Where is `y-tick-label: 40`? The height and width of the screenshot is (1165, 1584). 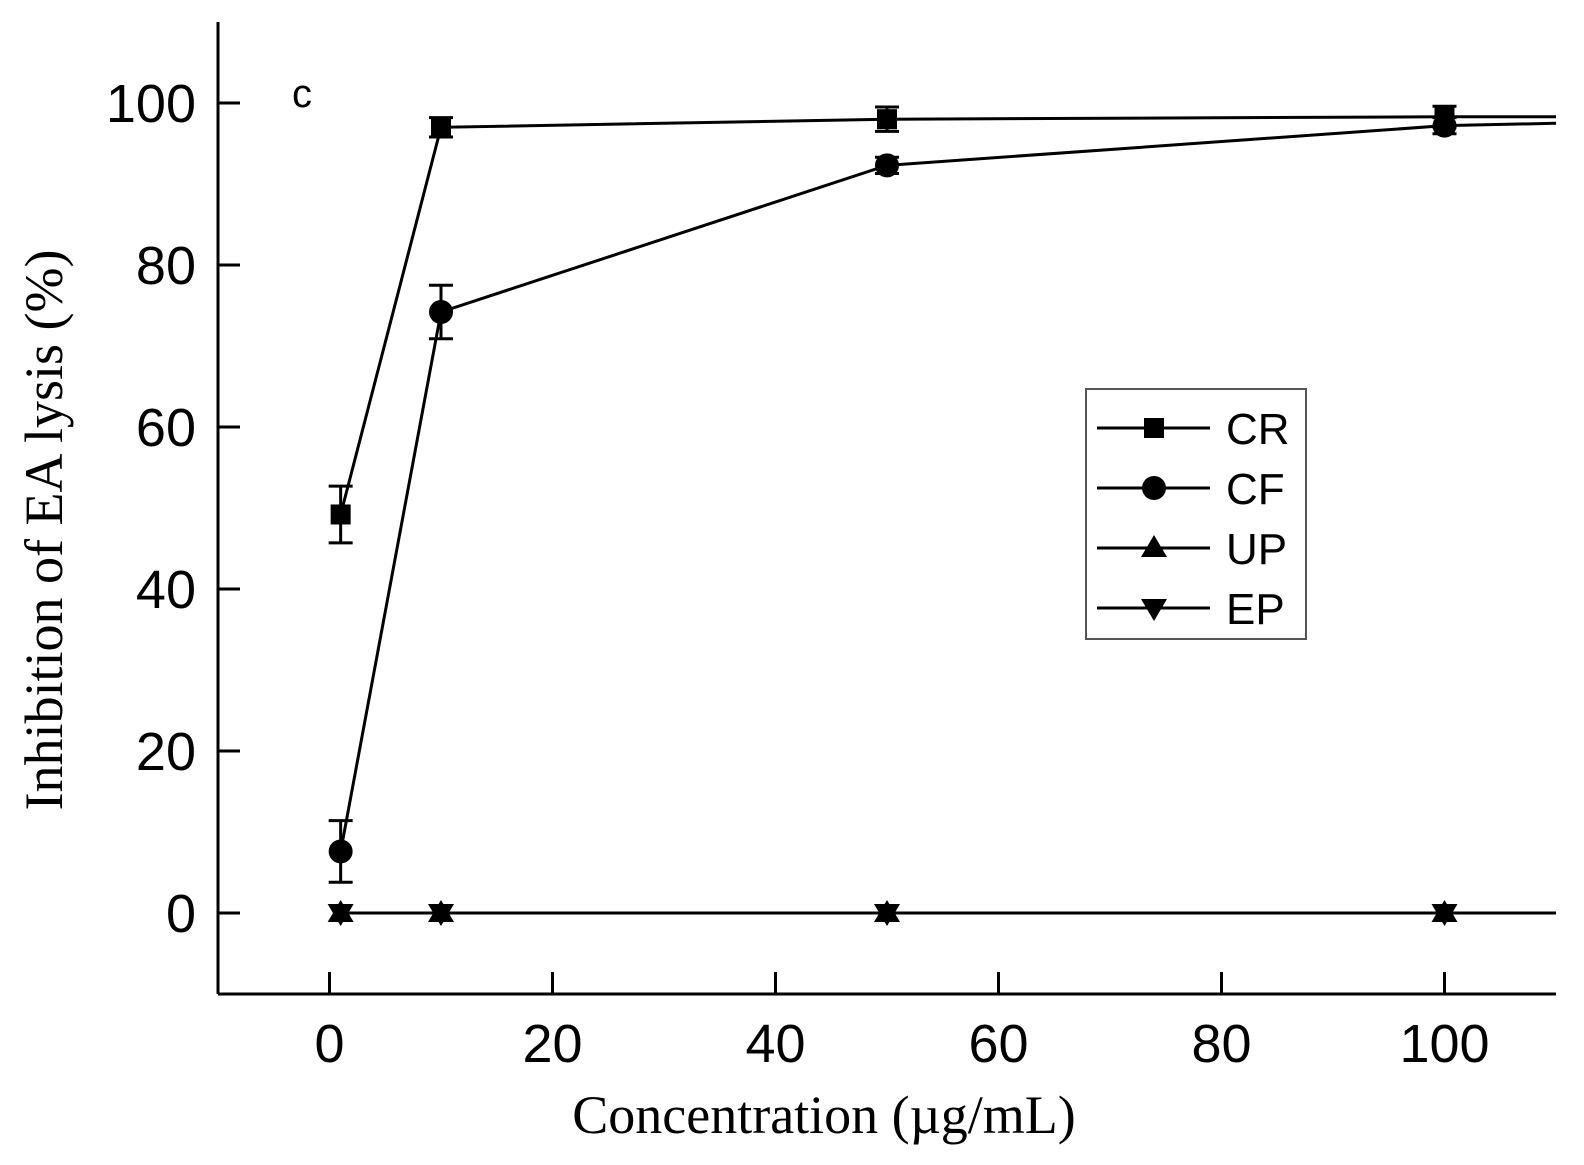 y-tick-label: 40 is located at coordinates (166, 590).